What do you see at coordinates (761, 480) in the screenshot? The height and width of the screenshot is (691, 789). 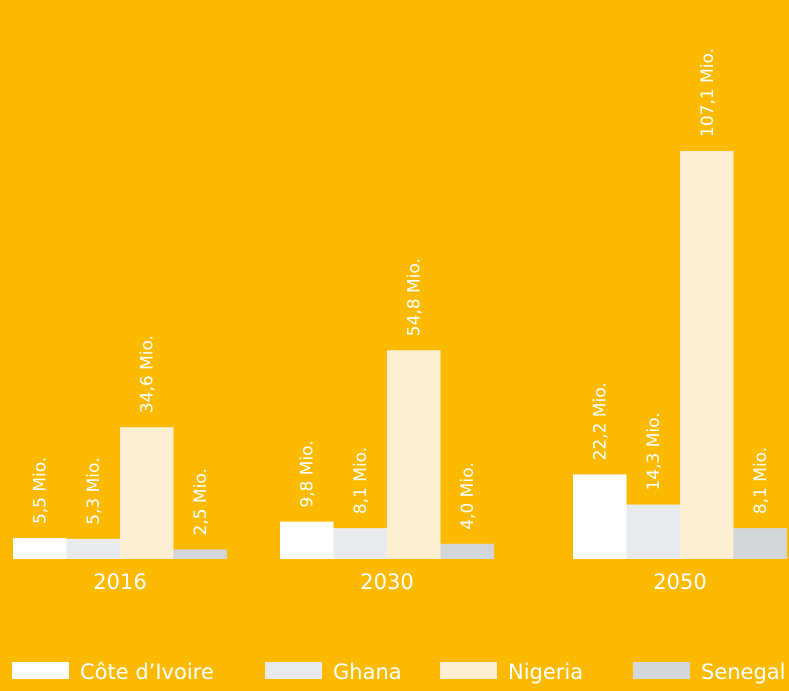 I see `value-label-senegal-2050: 8,1 Mio.` at bounding box center [761, 480].